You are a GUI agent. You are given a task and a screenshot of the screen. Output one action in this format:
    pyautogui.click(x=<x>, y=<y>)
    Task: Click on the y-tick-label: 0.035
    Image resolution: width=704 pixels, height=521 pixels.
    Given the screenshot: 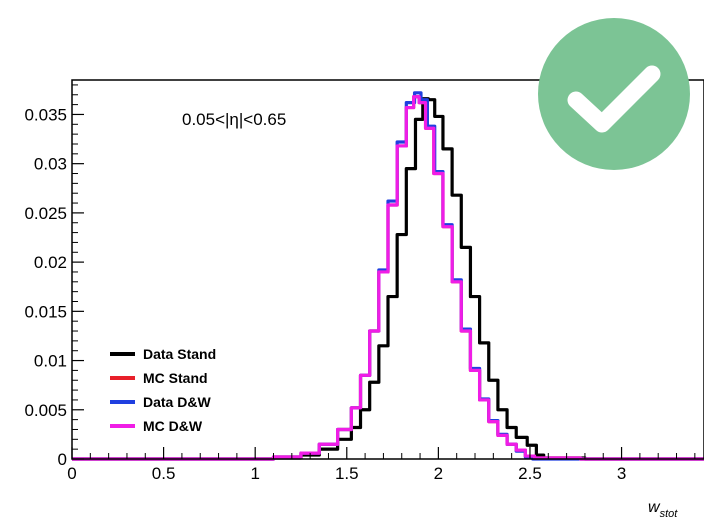 What is the action you would take?
    pyautogui.click(x=45, y=114)
    